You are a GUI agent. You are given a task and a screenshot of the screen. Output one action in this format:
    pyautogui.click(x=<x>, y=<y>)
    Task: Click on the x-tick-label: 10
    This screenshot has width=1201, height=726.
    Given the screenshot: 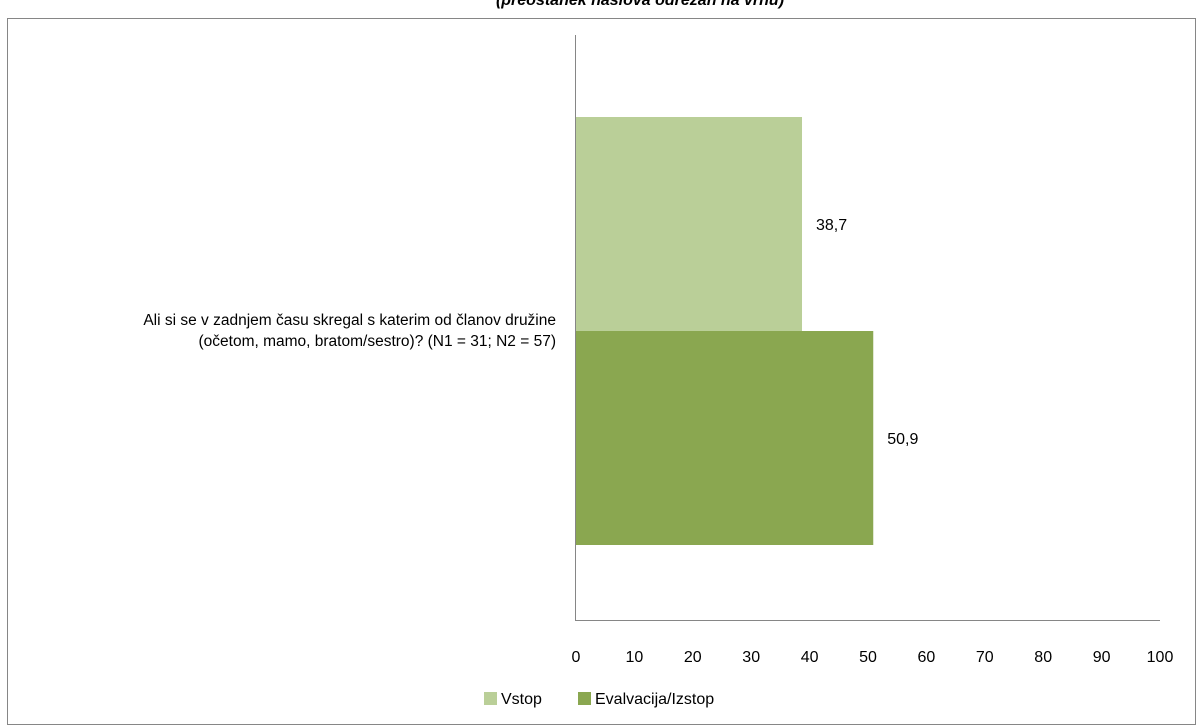 What is the action you would take?
    pyautogui.click(x=635, y=657)
    